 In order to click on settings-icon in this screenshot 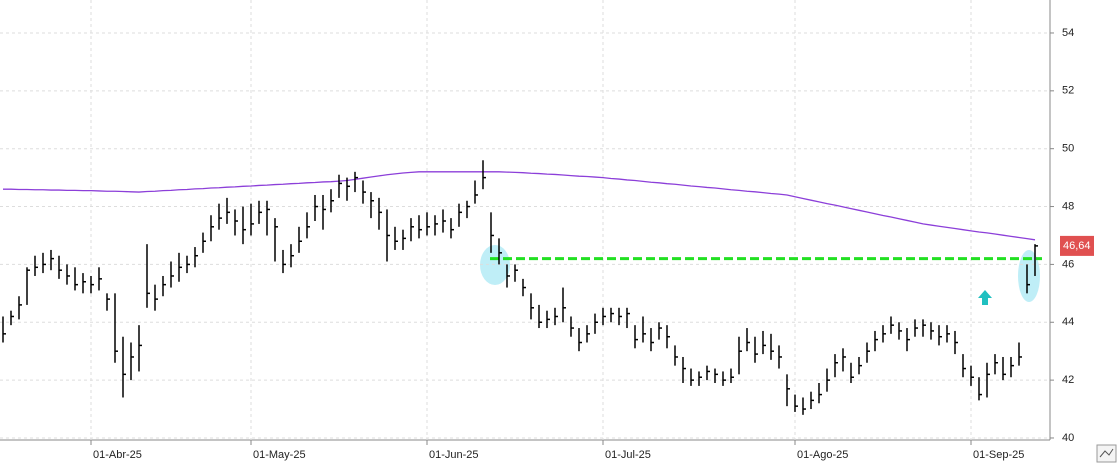, I will do `click(1106, 453)`.